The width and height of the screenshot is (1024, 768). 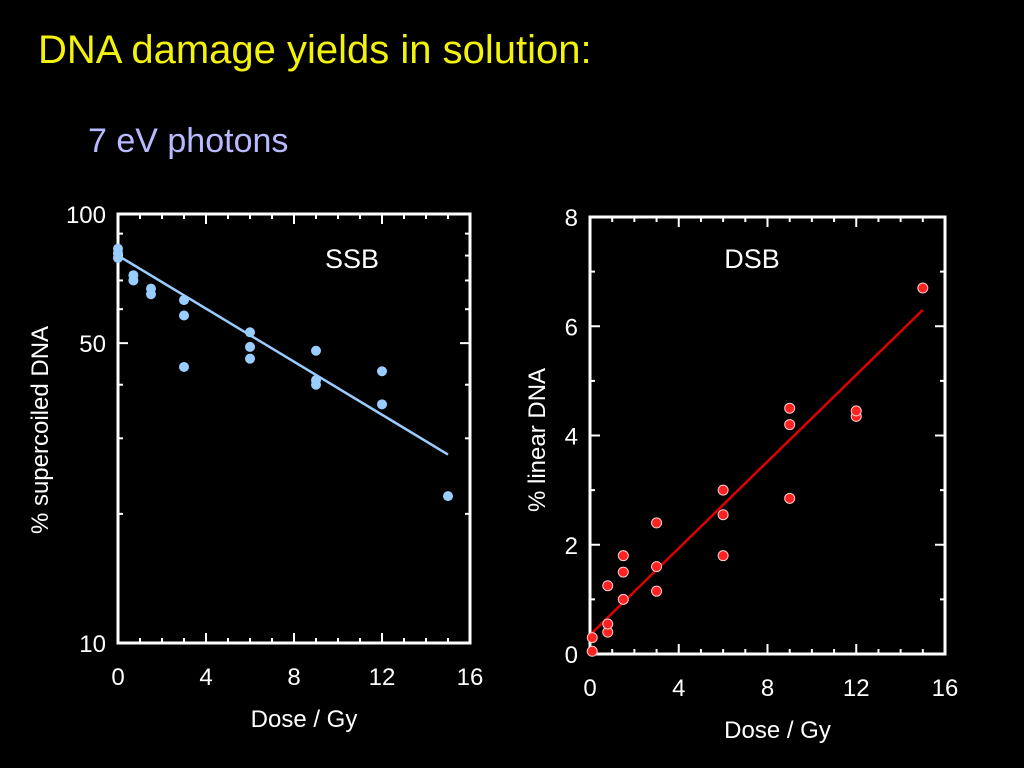 What do you see at coordinates (571, 327) in the screenshot?
I see `y-tick-label: 6` at bounding box center [571, 327].